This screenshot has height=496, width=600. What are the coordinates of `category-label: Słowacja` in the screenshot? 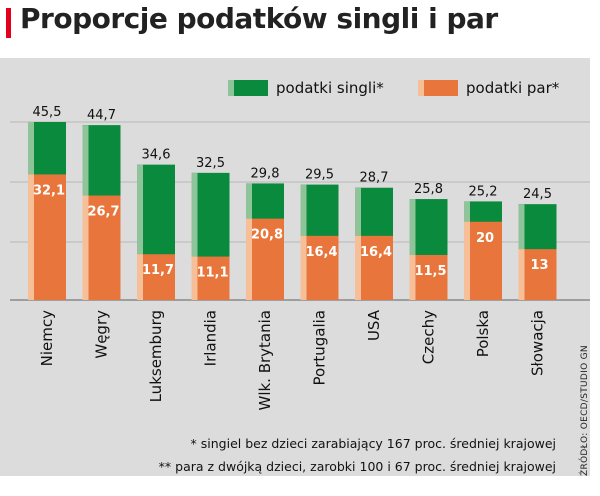 It's located at (538, 343).